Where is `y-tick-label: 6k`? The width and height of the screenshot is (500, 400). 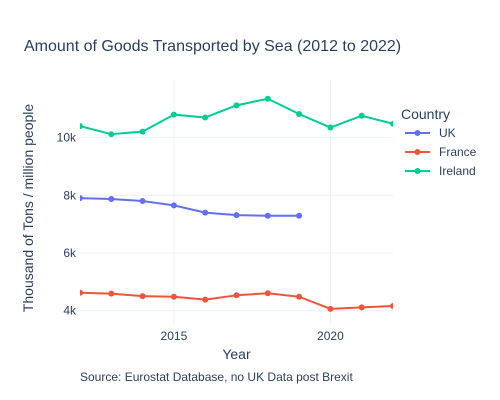 y-tick-label: 6k is located at coordinates (70, 253).